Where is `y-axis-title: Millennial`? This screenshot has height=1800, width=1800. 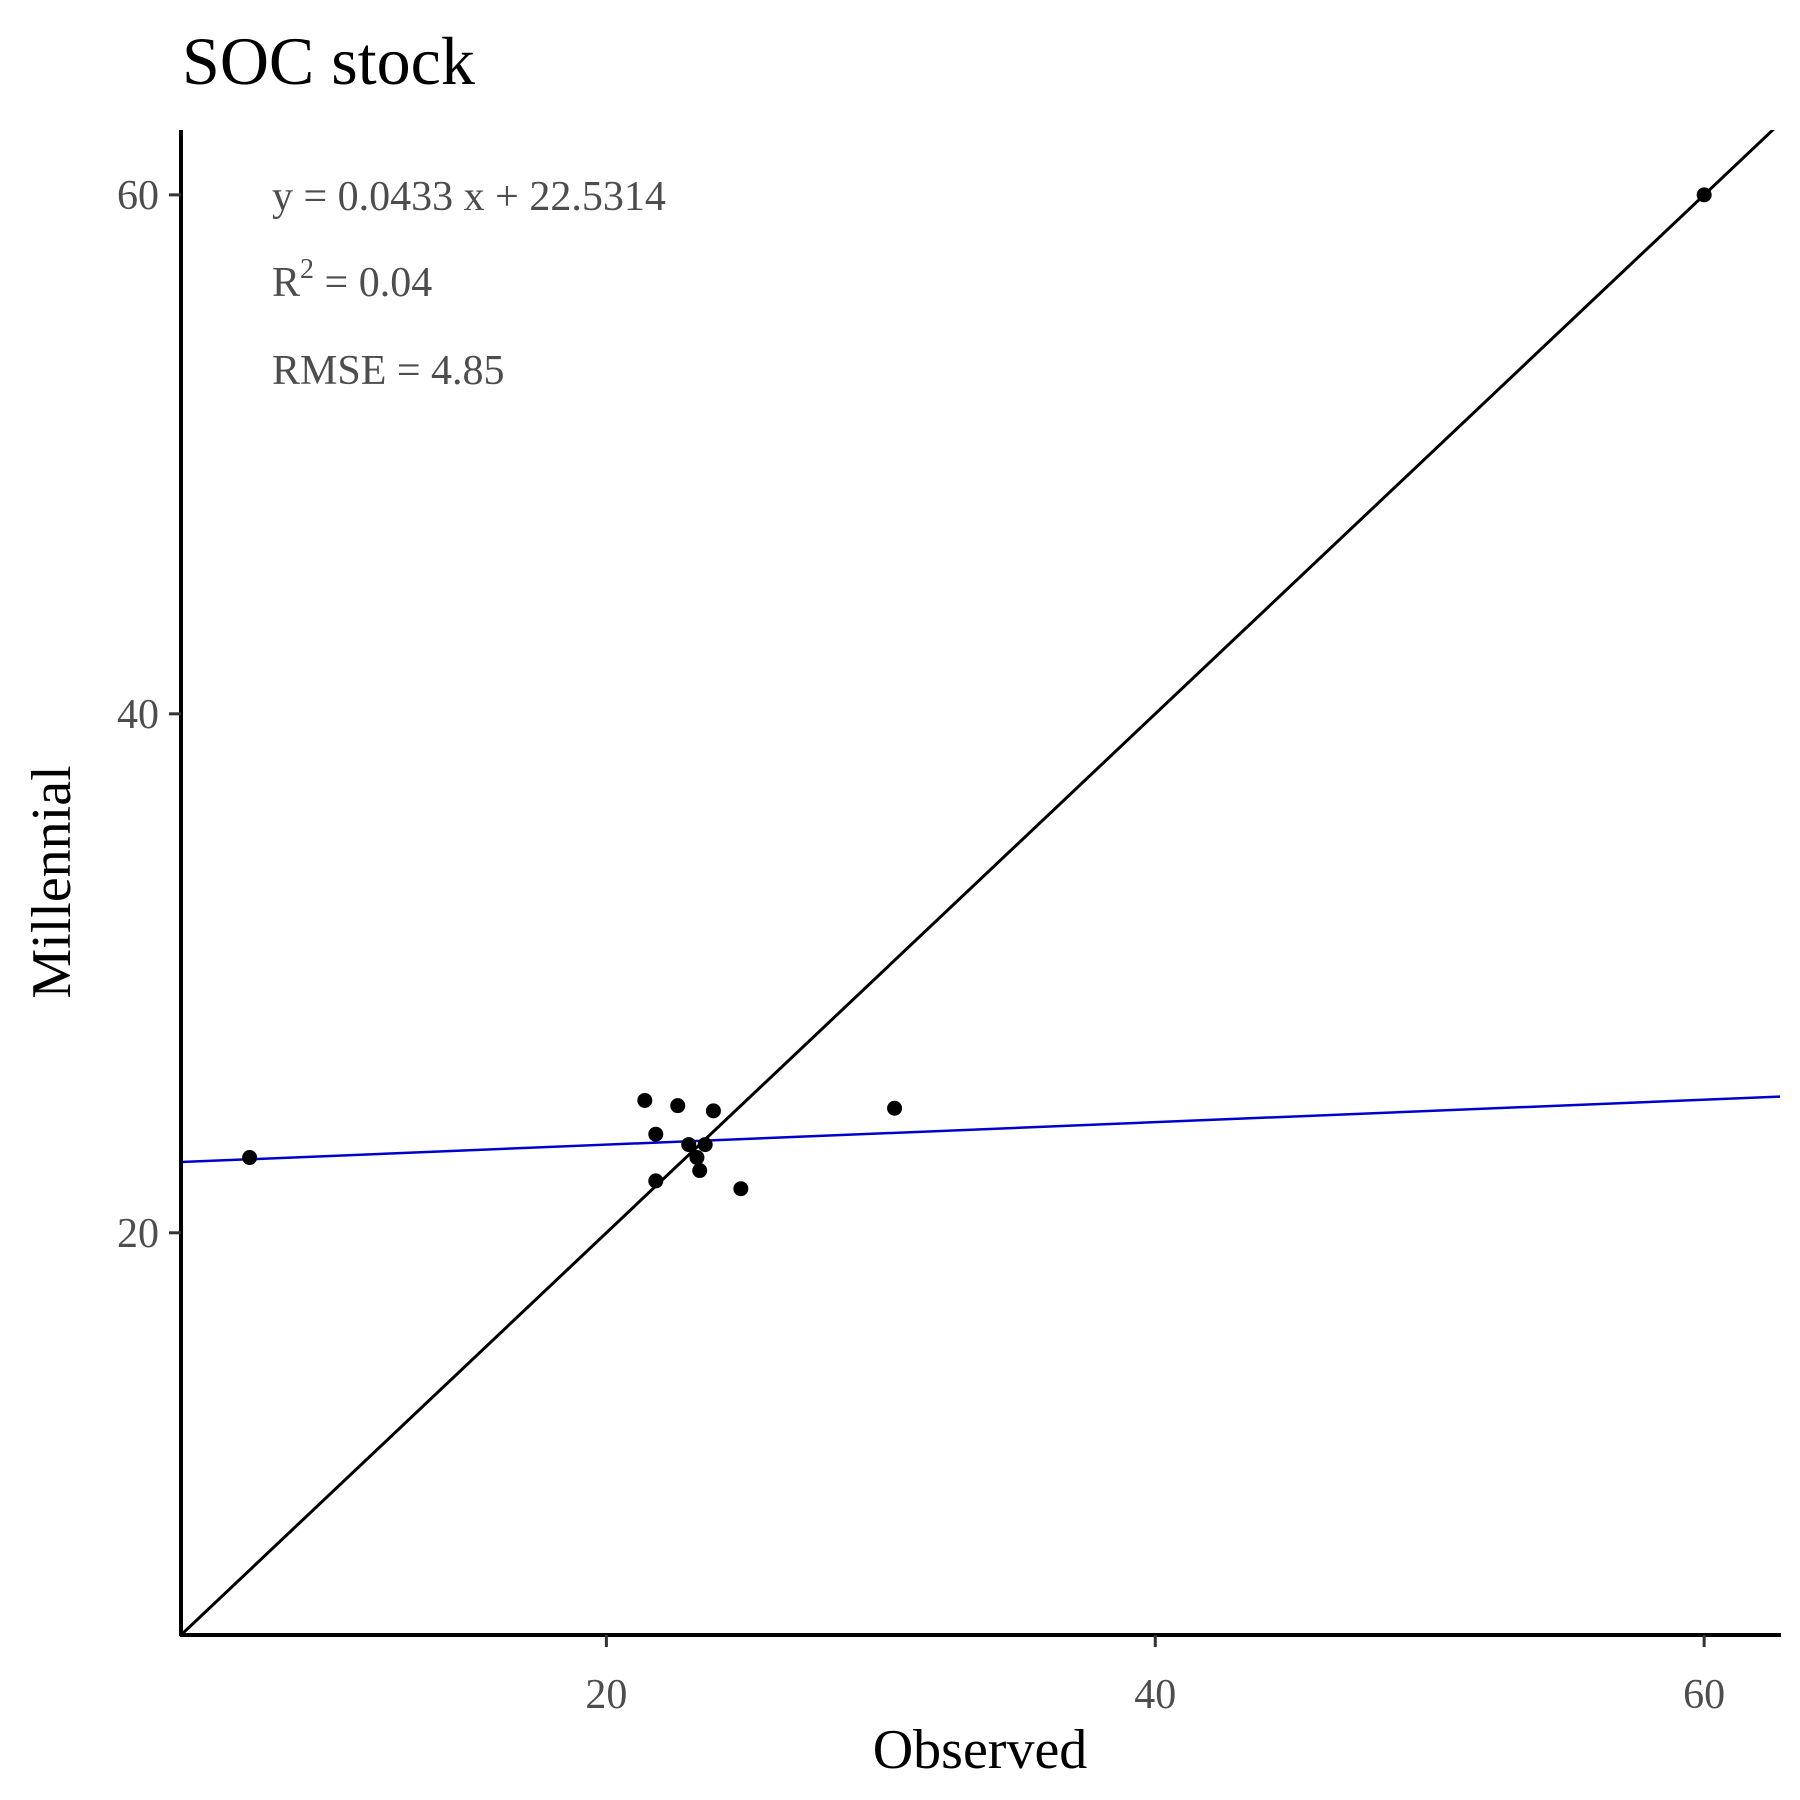 y-axis-title: Millennial is located at coordinates (52, 881).